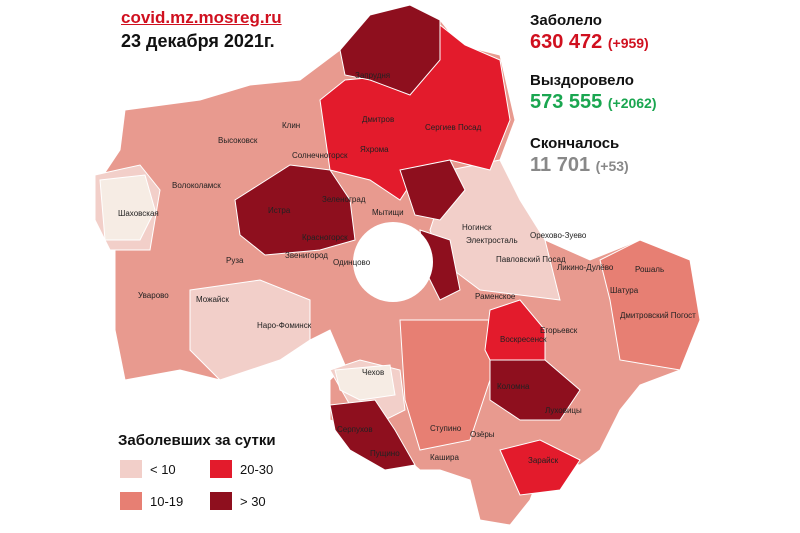  I want to click on town-label: Сергиев Посад, so click(453, 127).